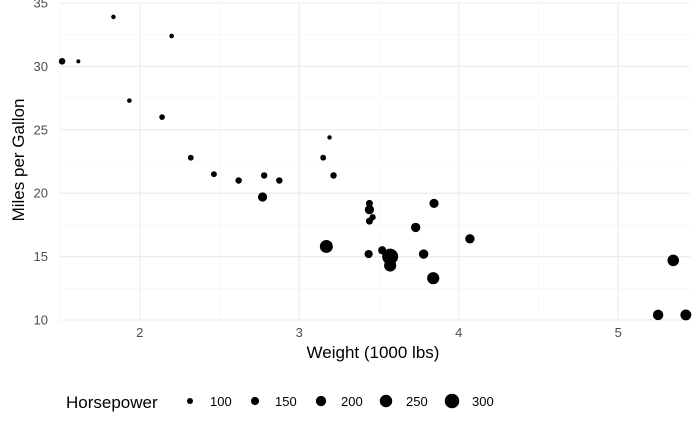 The width and height of the screenshot is (700, 432). I want to click on legend-label: 250, so click(417, 401).